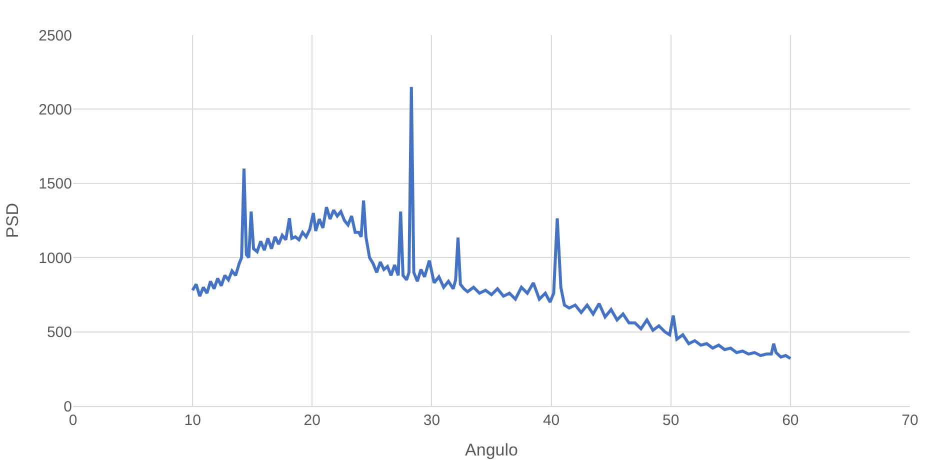 The height and width of the screenshot is (468, 930). Describe the element at coordinates (671, 420) in the screenshot. I see `x-tick-label: 50` at that location.